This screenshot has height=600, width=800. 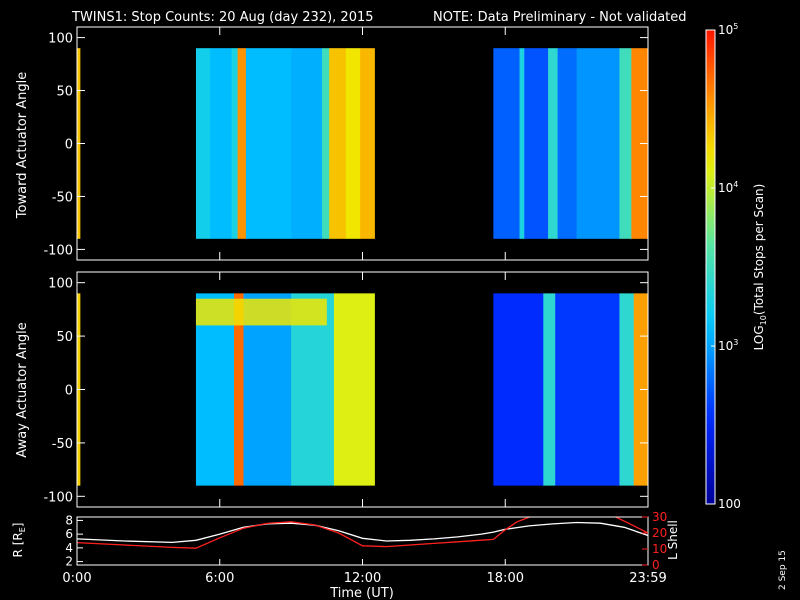 I want to click on time-axis-label: Time (UT), so click(x=361, y=593).